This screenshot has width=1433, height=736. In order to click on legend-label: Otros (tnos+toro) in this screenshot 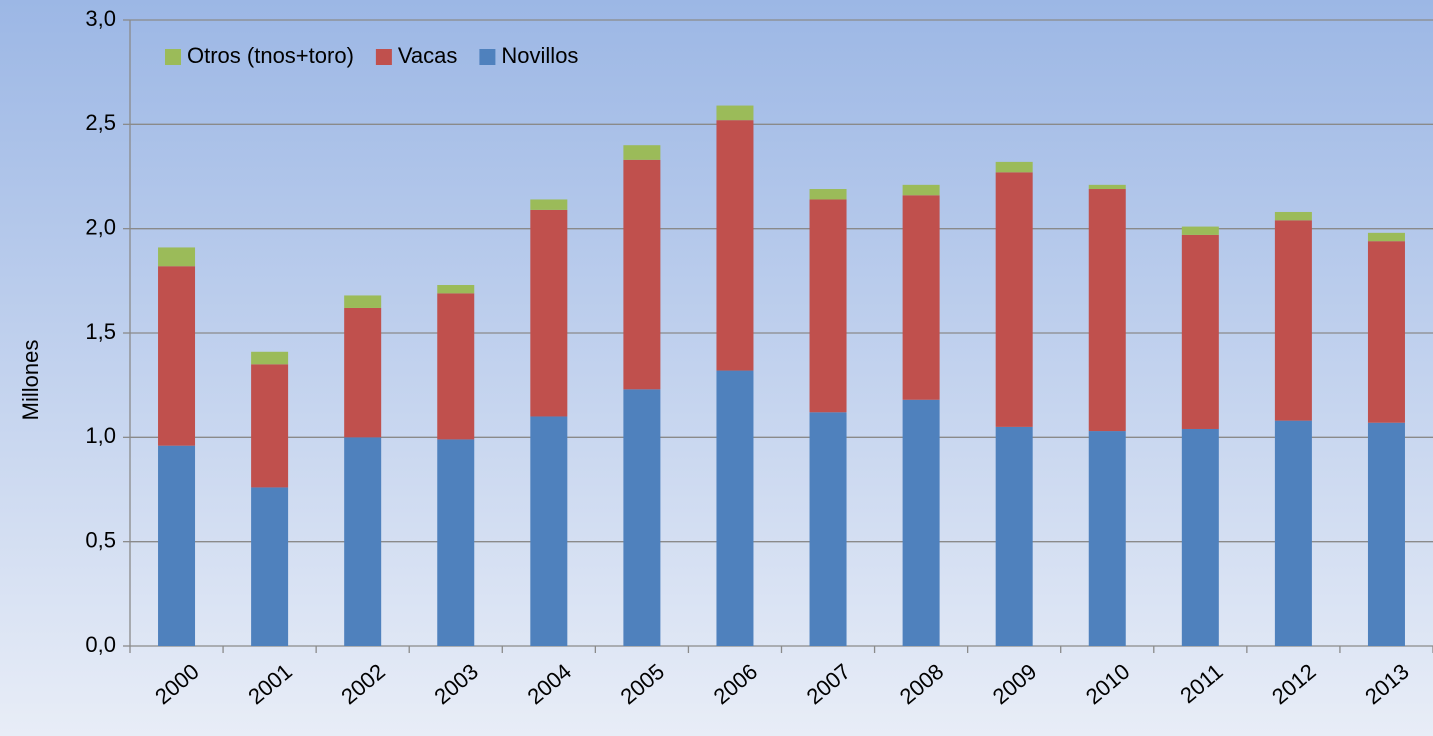, I will do `click(270, 55)`.